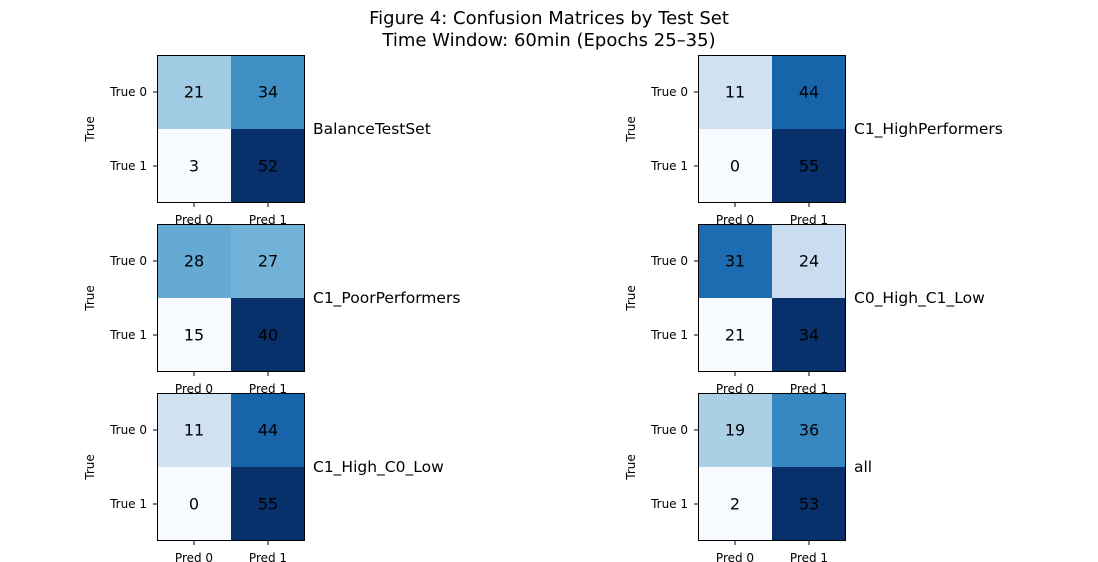 The width and height of the screenshot is (1098, 562). What do you see at coordinates (378, 467) in the screenshot?
I see `test-set-name: C1_High_C0_Low` at bounding box center [378, 467].